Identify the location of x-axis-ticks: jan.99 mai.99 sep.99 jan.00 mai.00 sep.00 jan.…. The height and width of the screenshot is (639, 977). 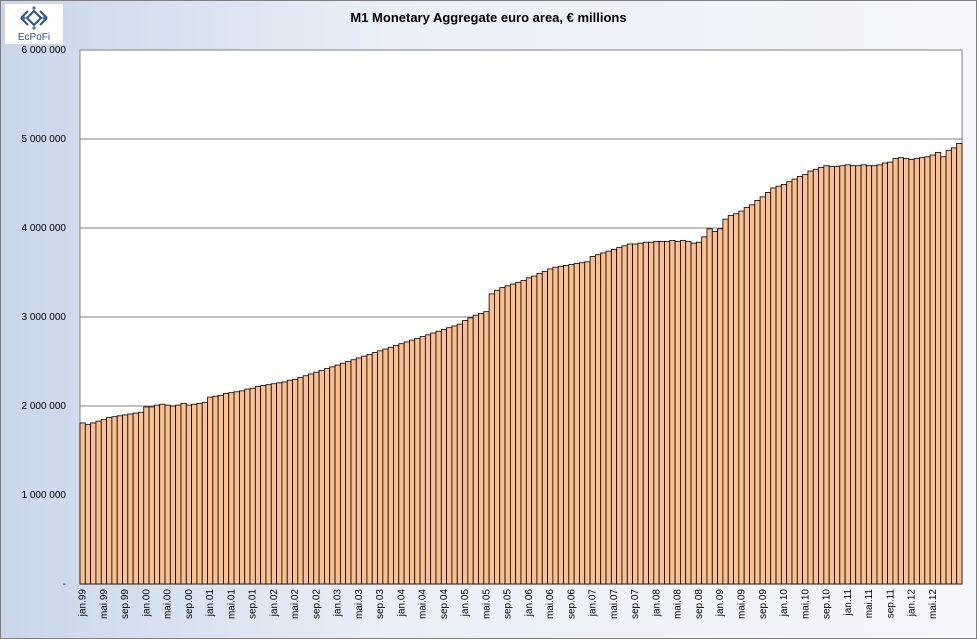
(508, 604).